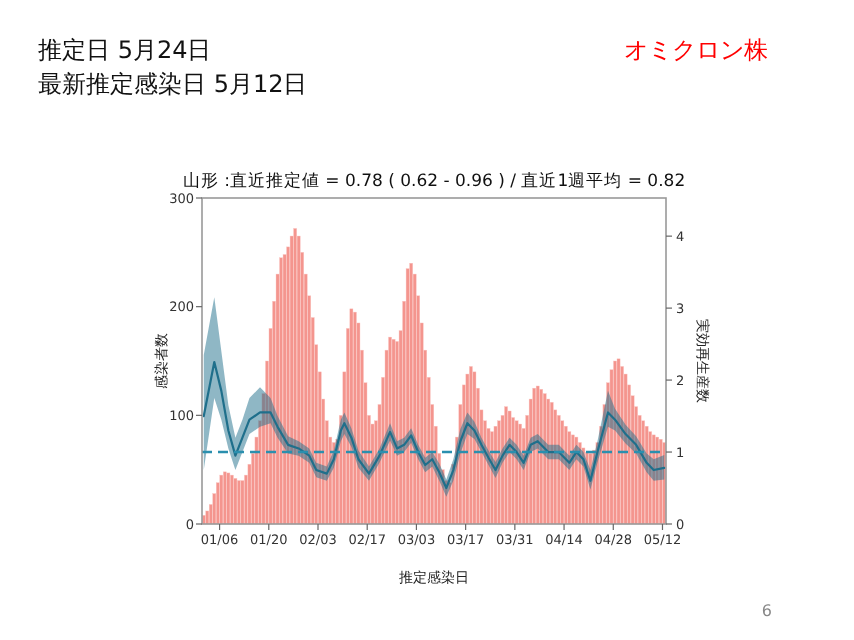 This screenshot has height=640, width=854. I want to click on text: 推定日 5月24日, so click(125, 50).